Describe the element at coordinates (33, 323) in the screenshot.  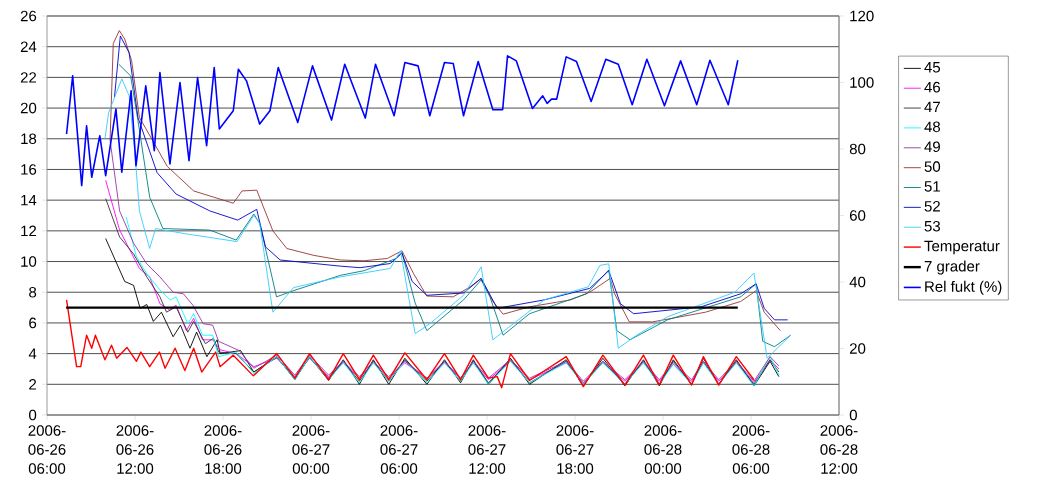
I see `y-tick-label: 6` at that location.